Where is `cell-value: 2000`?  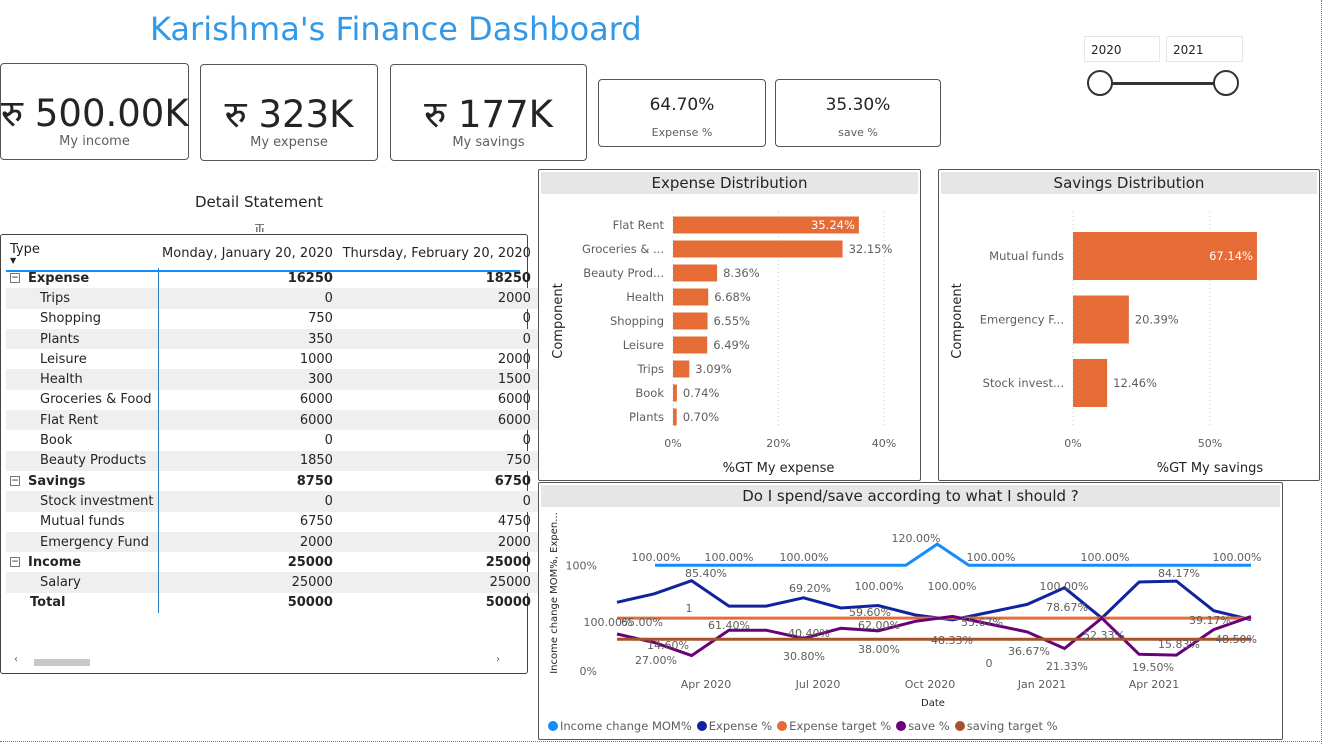 cell-value: 2000 is located at coordinates (247, 542).